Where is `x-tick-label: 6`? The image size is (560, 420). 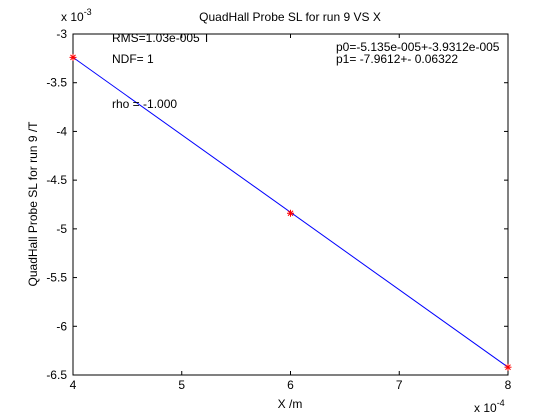 x-tick-label: 6 is located at coordinates (290, 385).